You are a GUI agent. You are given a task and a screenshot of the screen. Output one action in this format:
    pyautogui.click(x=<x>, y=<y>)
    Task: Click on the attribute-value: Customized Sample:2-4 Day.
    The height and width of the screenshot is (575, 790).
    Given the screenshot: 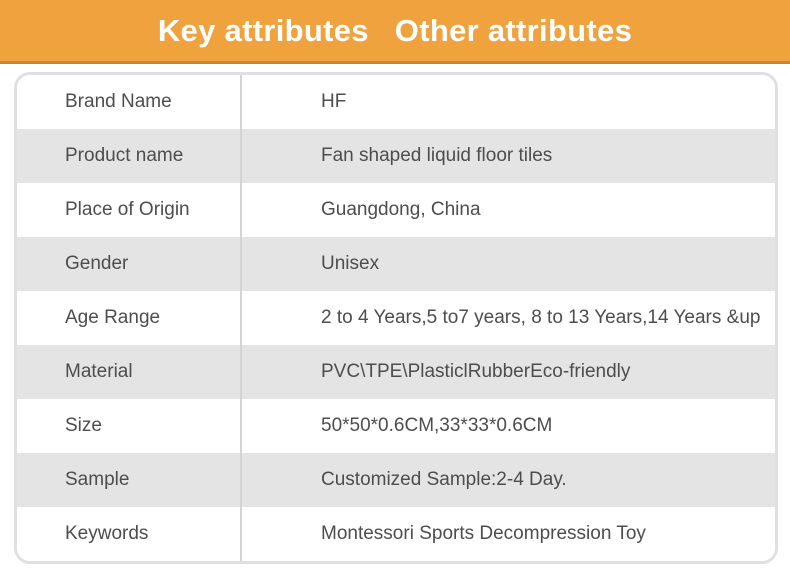 What is the action you would take?
    pyautogui.click(x=444, y=479)
    